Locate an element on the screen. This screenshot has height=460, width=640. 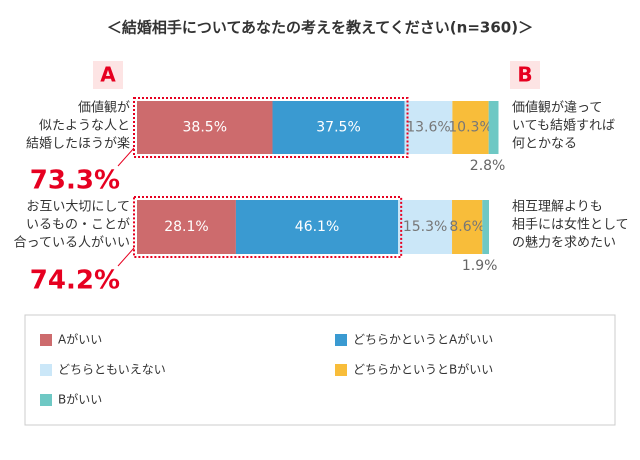
value-label: 15.3% is located at coordinates (425, 227).